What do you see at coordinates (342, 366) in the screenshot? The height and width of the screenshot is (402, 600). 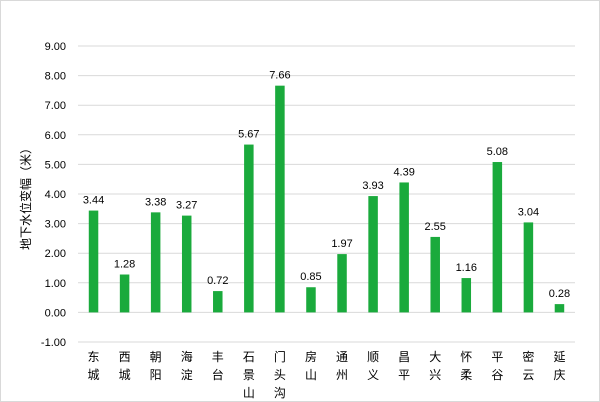 I see `category-label: 通州` at bounding box center [342, 366].